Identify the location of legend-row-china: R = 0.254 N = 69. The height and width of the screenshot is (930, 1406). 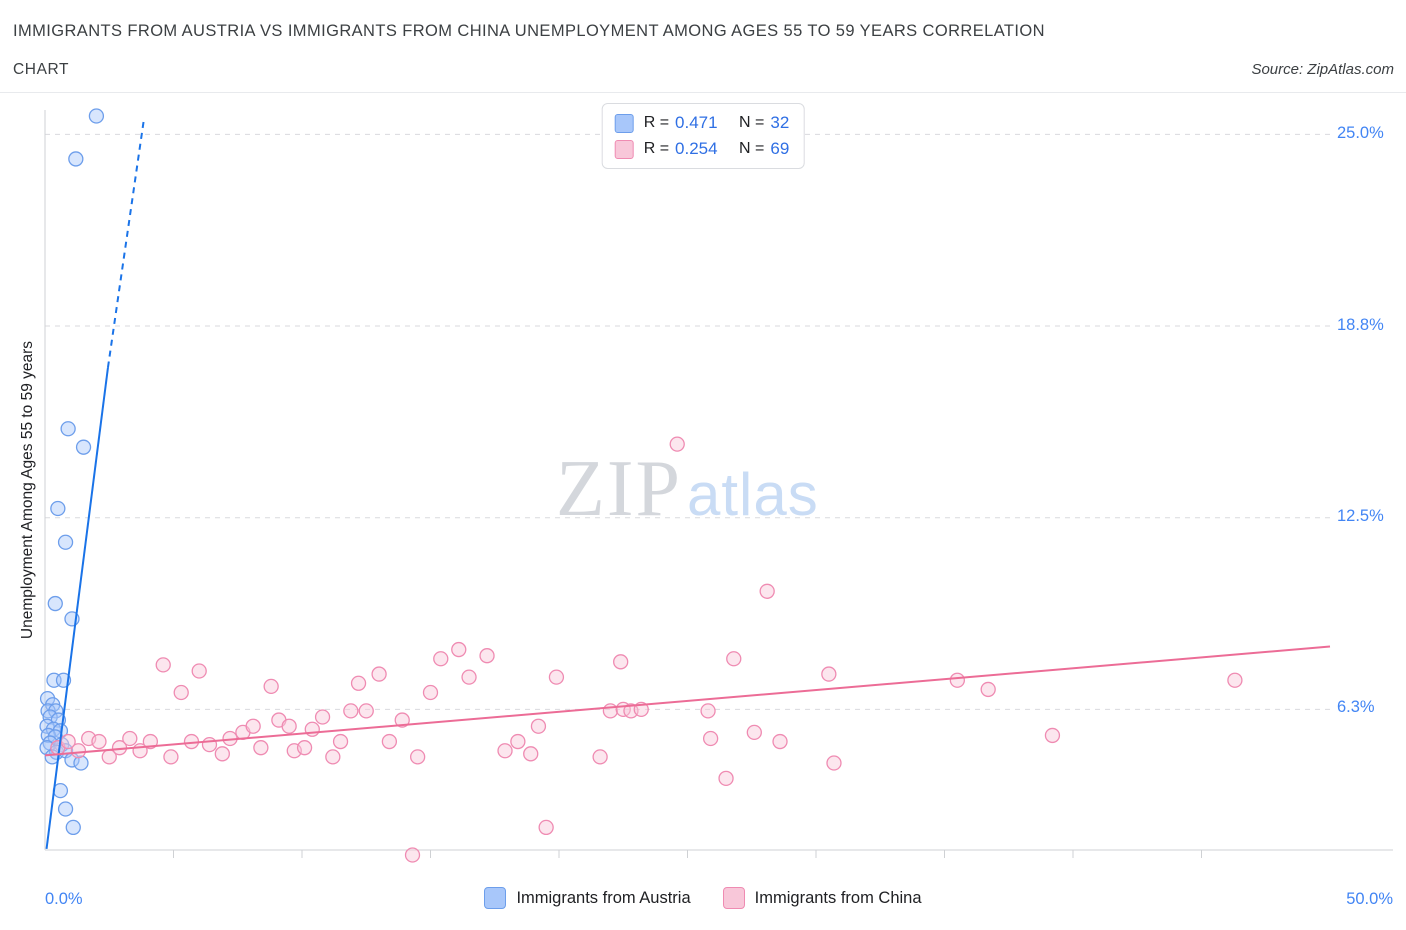
(702, 149).